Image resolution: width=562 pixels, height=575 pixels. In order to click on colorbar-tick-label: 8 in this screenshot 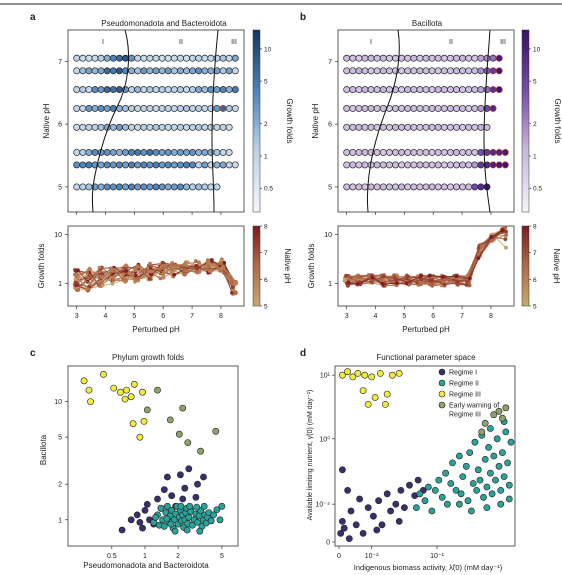, I will do `click(266, 227)`.